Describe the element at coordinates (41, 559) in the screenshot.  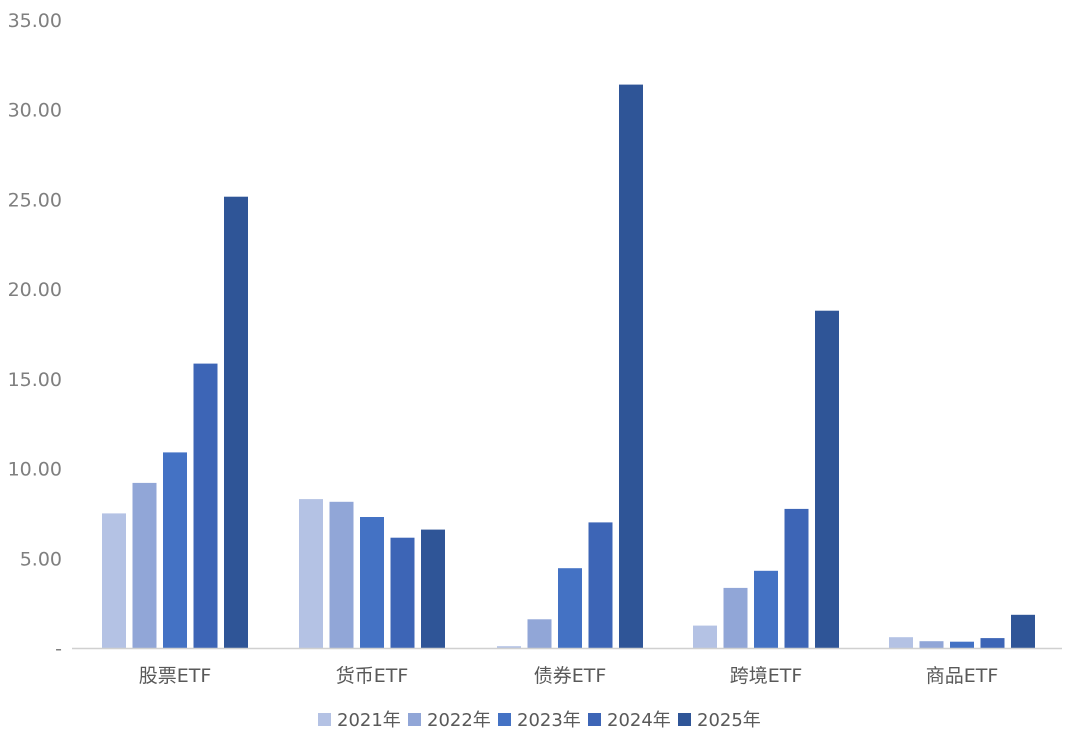
I see `y-tick-label: 5.00` at that location.